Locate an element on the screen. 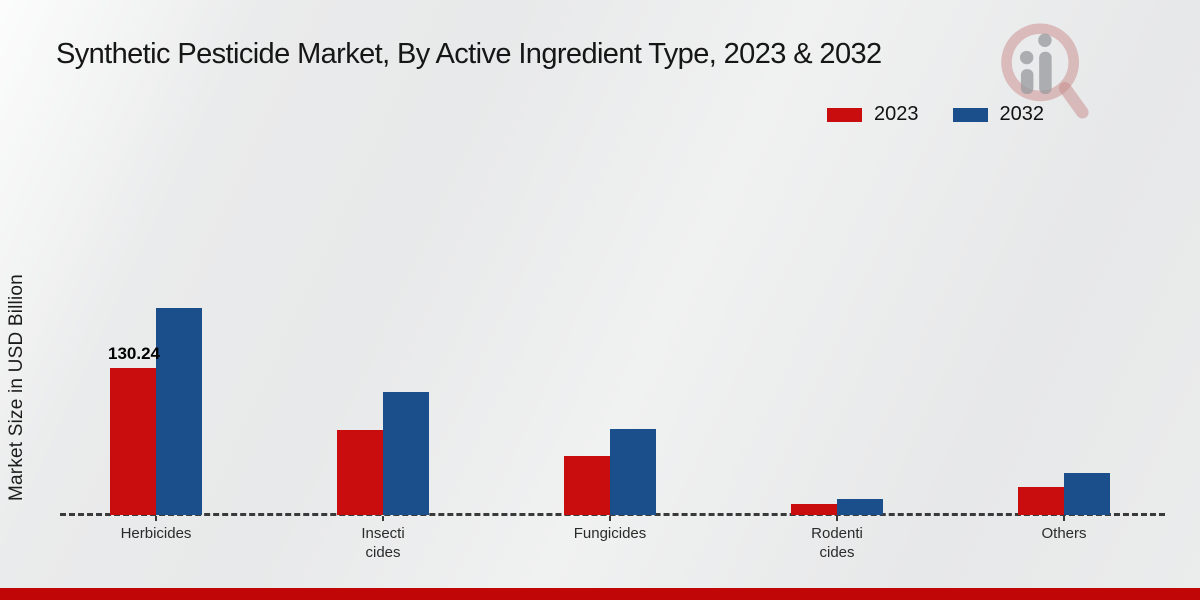 This screenshot has width=1200, height=600. x-axis-tick-insecticides is located at coordinates (383, 518).